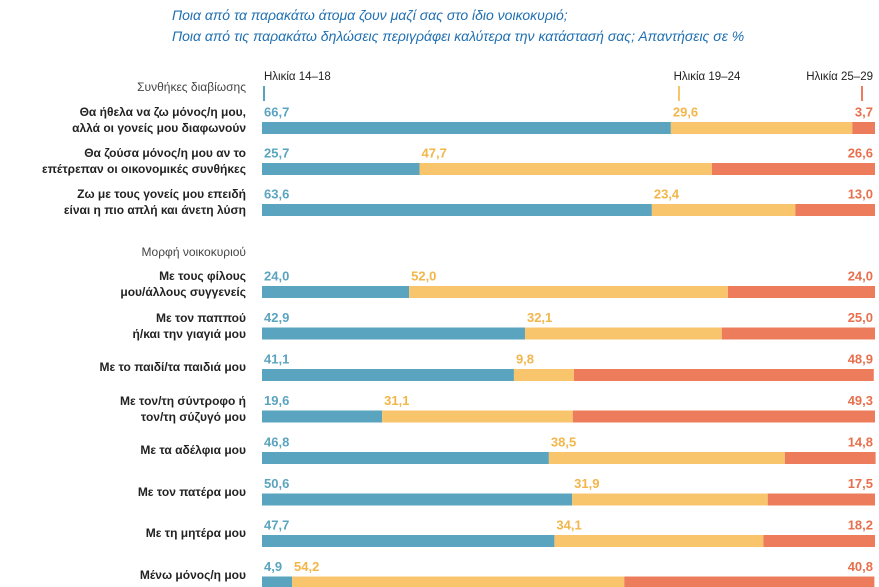  Describe the element at coordinates (839, 77) in the screenshot. I see `legend-label: Ηλικία 25–29` at that location.